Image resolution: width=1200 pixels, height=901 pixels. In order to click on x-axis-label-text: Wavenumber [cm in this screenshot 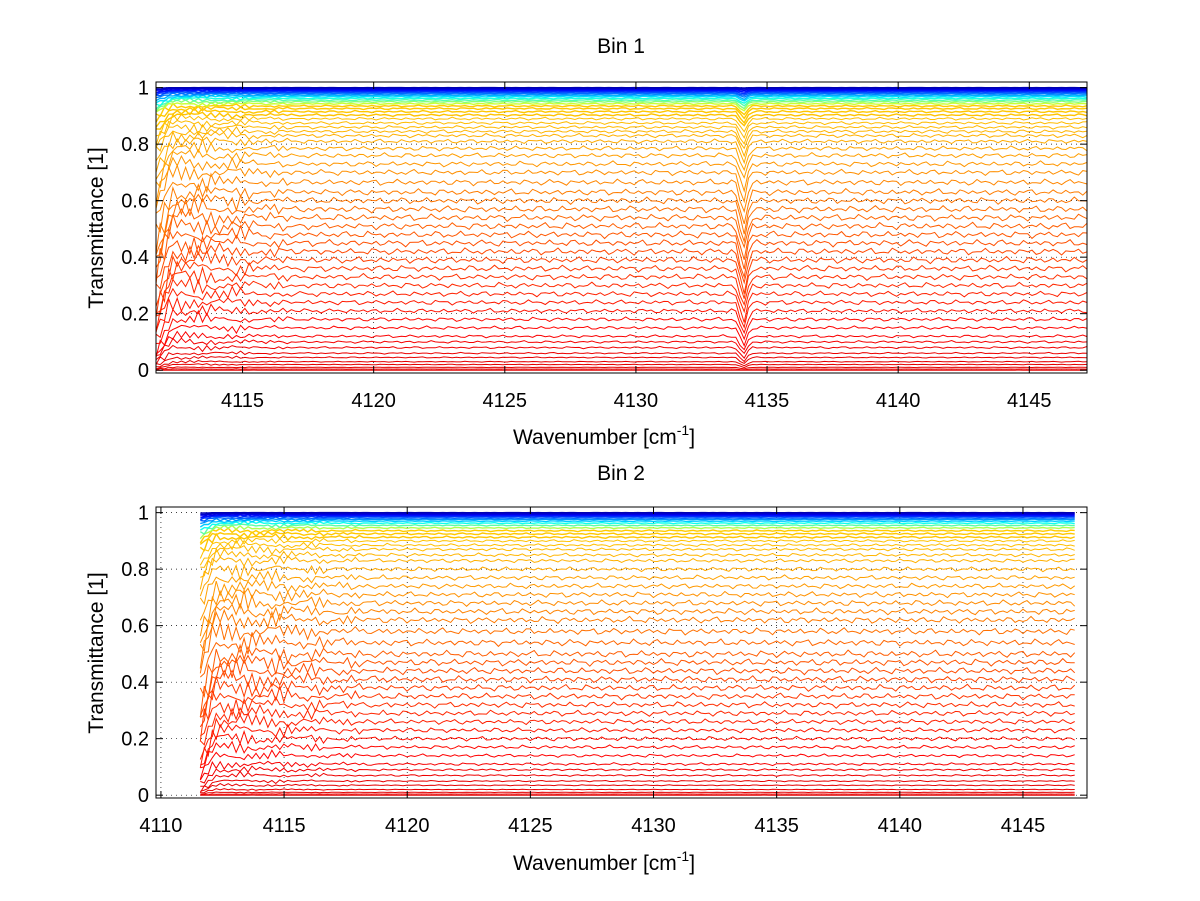, I will do `click(595, 863)`.